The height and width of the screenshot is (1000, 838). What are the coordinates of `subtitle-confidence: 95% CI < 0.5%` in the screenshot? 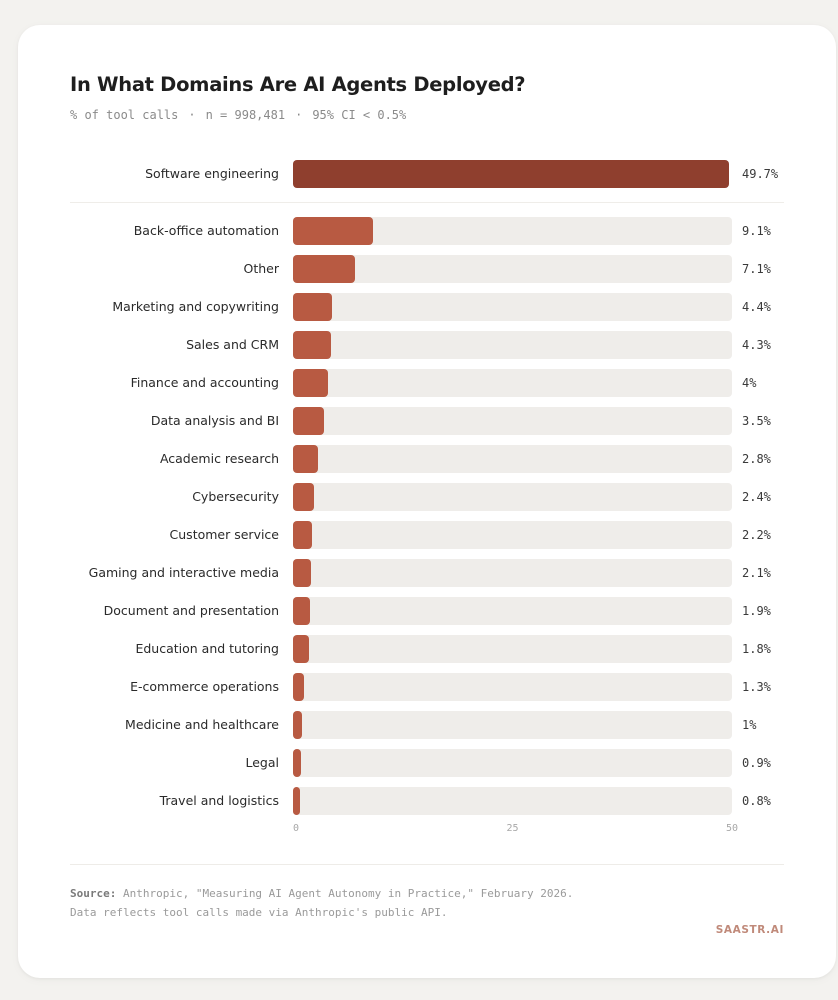 It's located at (359, 115).